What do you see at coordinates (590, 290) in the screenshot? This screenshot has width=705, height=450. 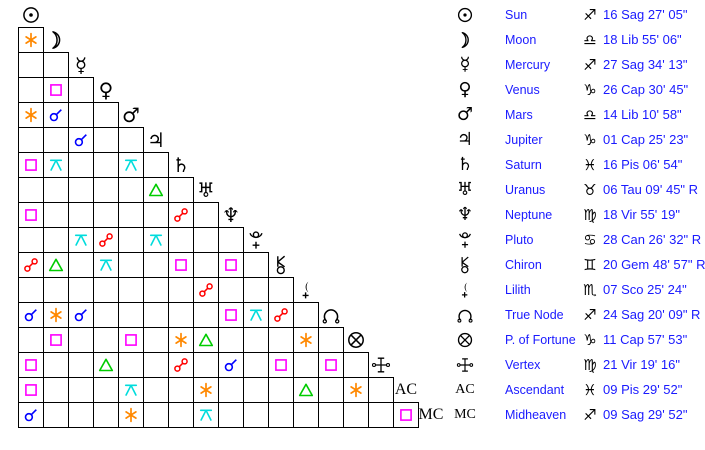 I see `sco-sign-icon: ♏` at bounding box center [590, 290].